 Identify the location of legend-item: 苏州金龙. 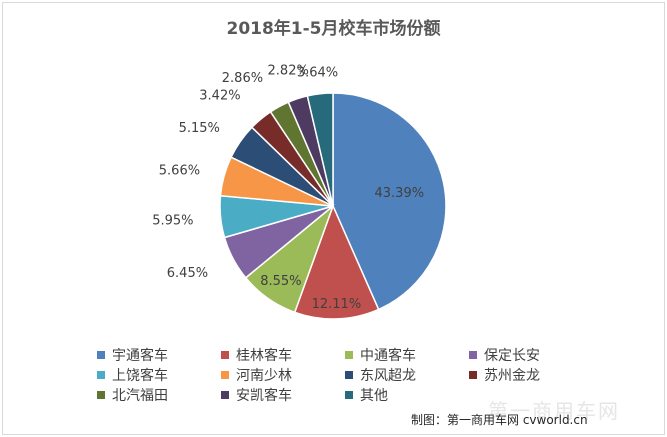
(531, 375).